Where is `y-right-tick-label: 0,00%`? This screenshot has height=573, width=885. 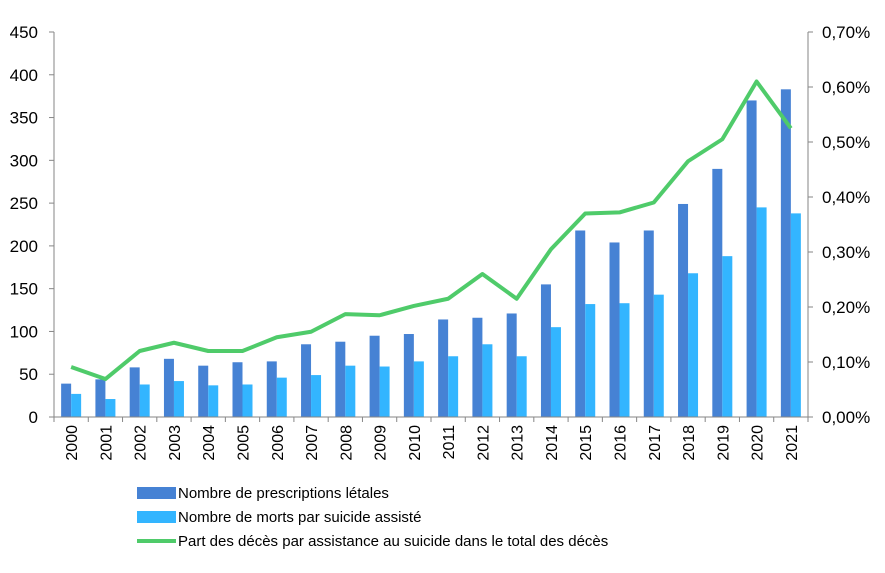 y-right-tick-label: 0,00% is located at coordinates (846, 417).